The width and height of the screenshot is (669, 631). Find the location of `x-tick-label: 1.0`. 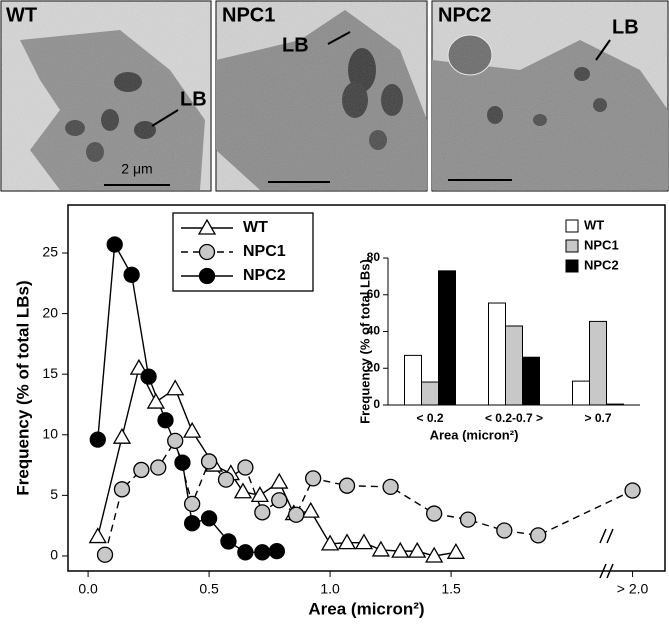

x-tick-label: 1.0 is located at coordinates (330, 589).